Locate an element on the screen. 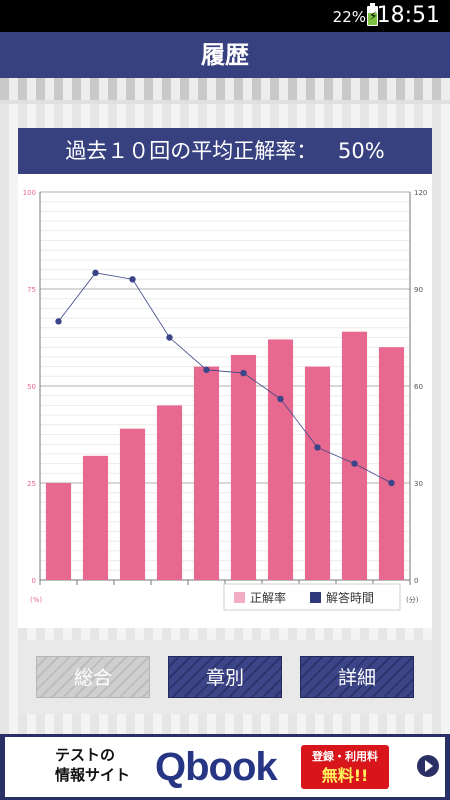 The image size is (450, 800). play-icon is located at coordinates (428, 766).